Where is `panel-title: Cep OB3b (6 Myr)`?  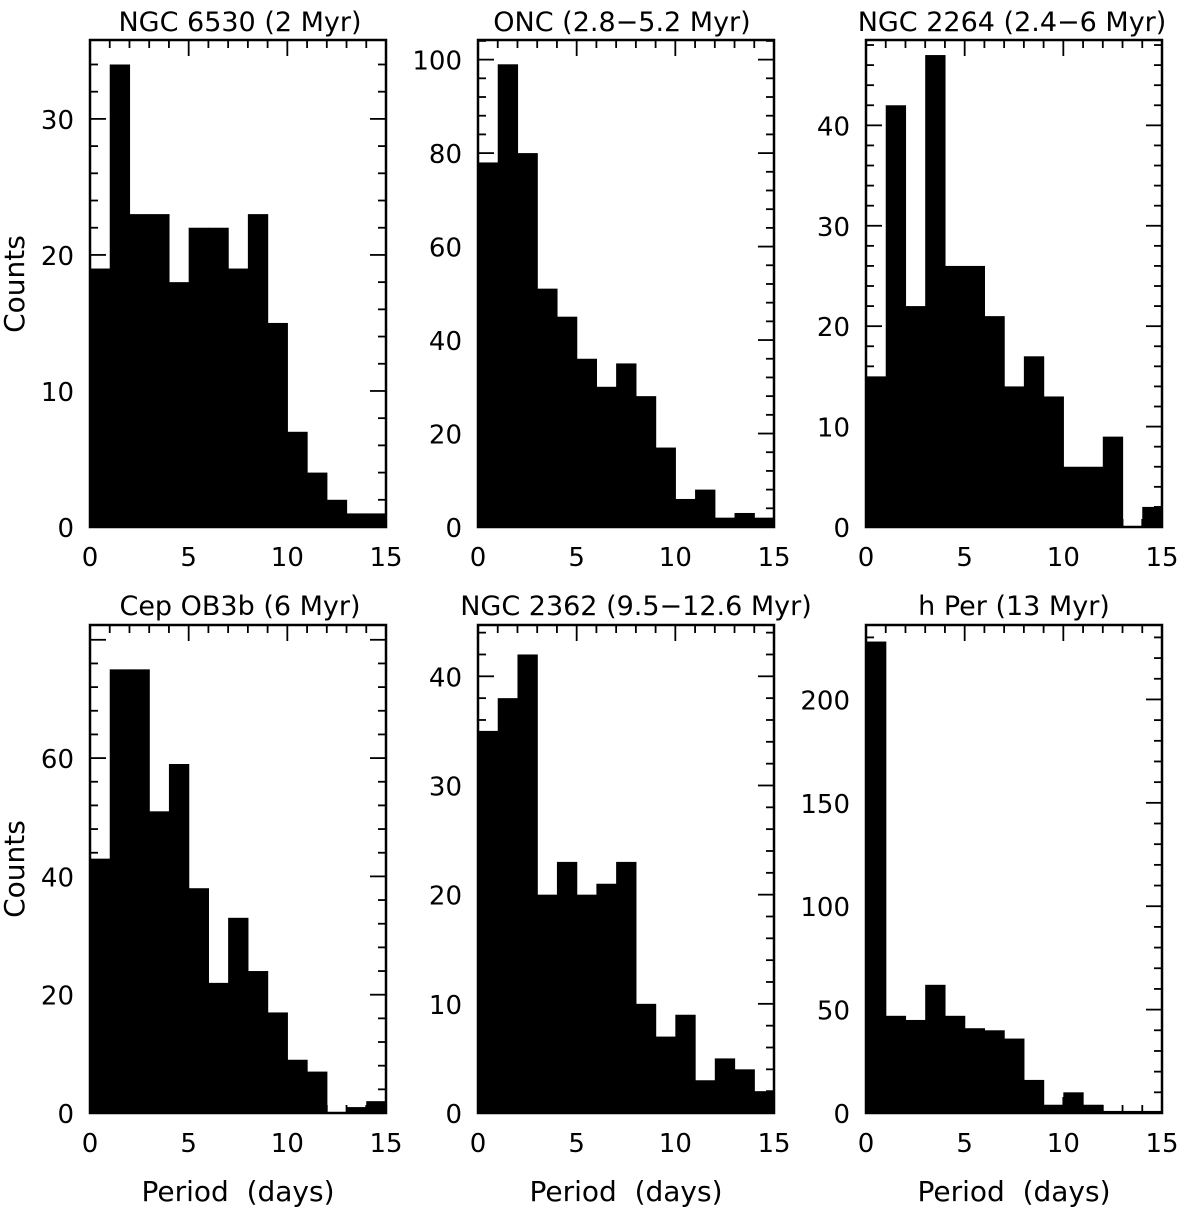 panel-title: Cep OB3b (6 Myr) is located at coordinates (239, 606).